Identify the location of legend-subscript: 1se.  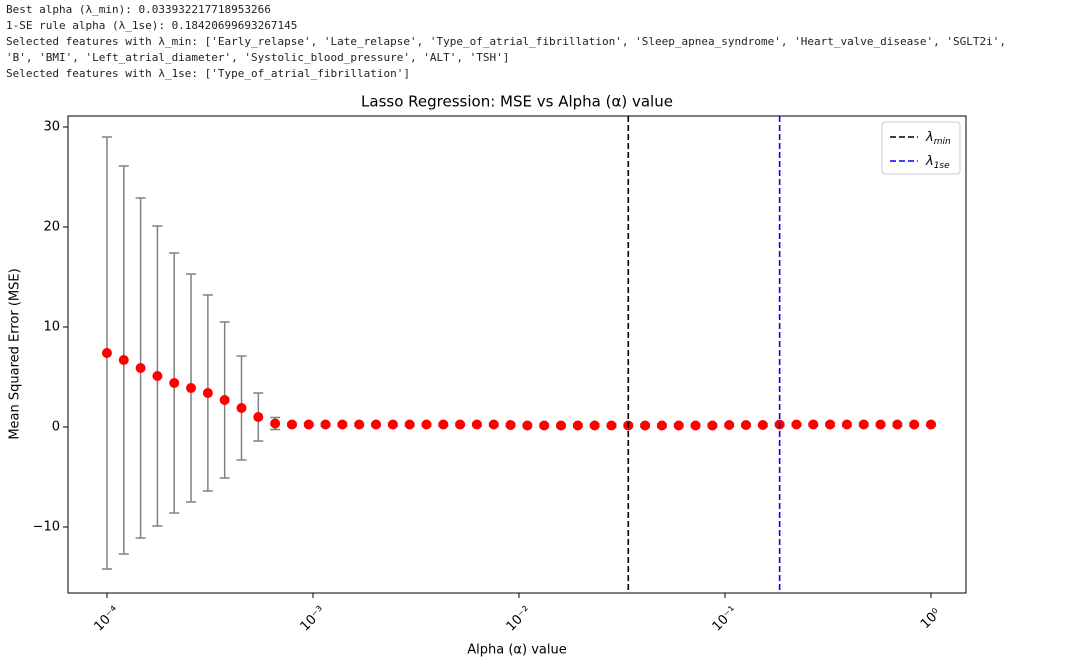
(942, 166).